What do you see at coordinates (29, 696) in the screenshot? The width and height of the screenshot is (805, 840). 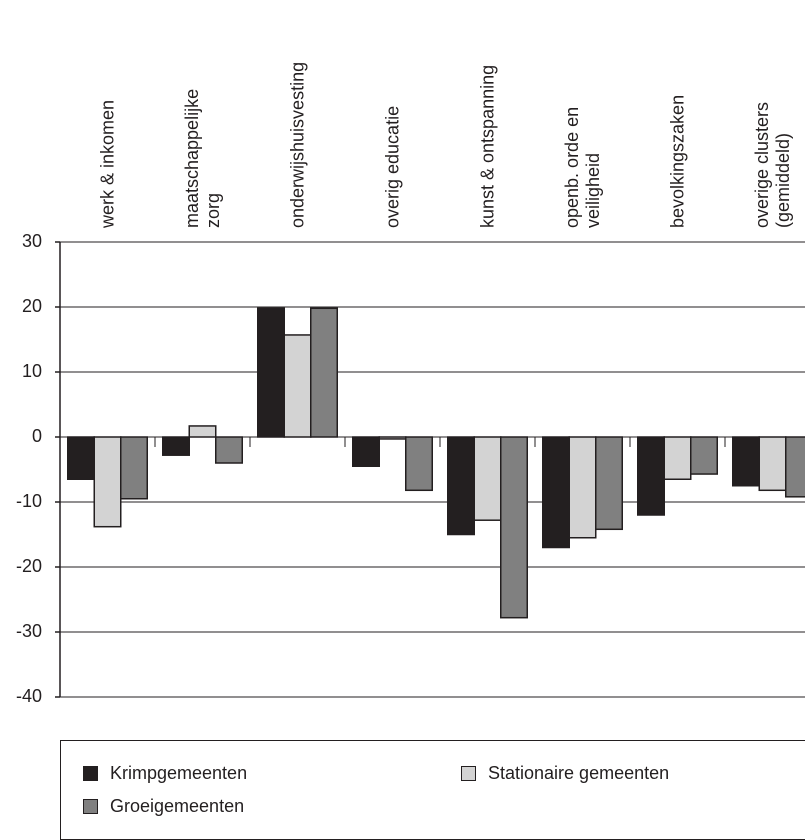 I see `y-tick-label: -40` at bounding box center [29, 696].